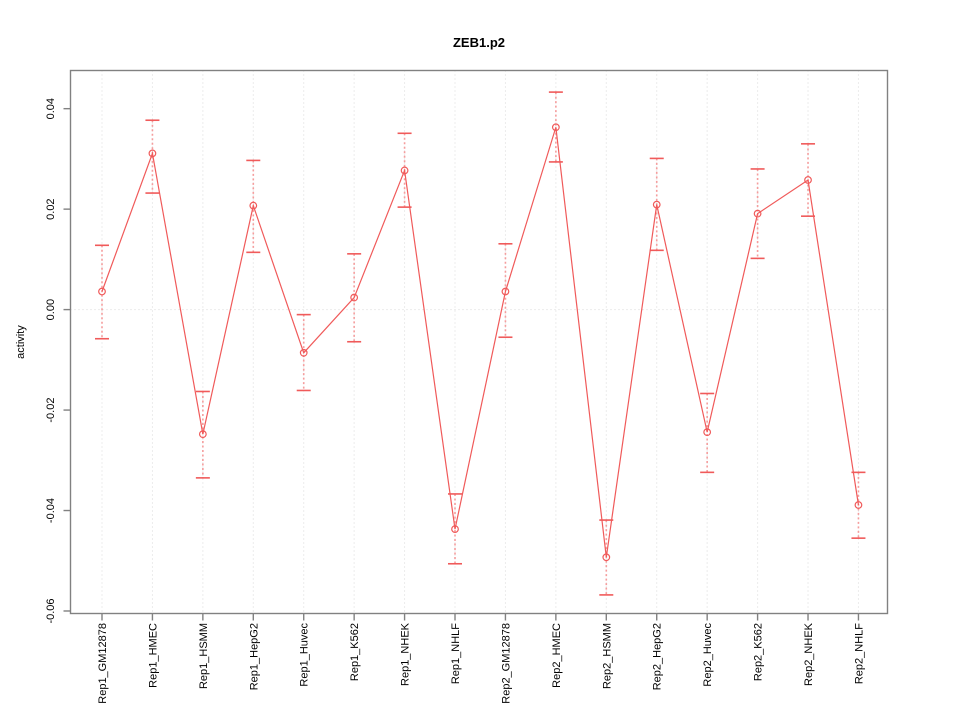 The width and height of the screenshot is (960, 720). I want to click on chart-title: ZEB1.p2, so click(479, 42).